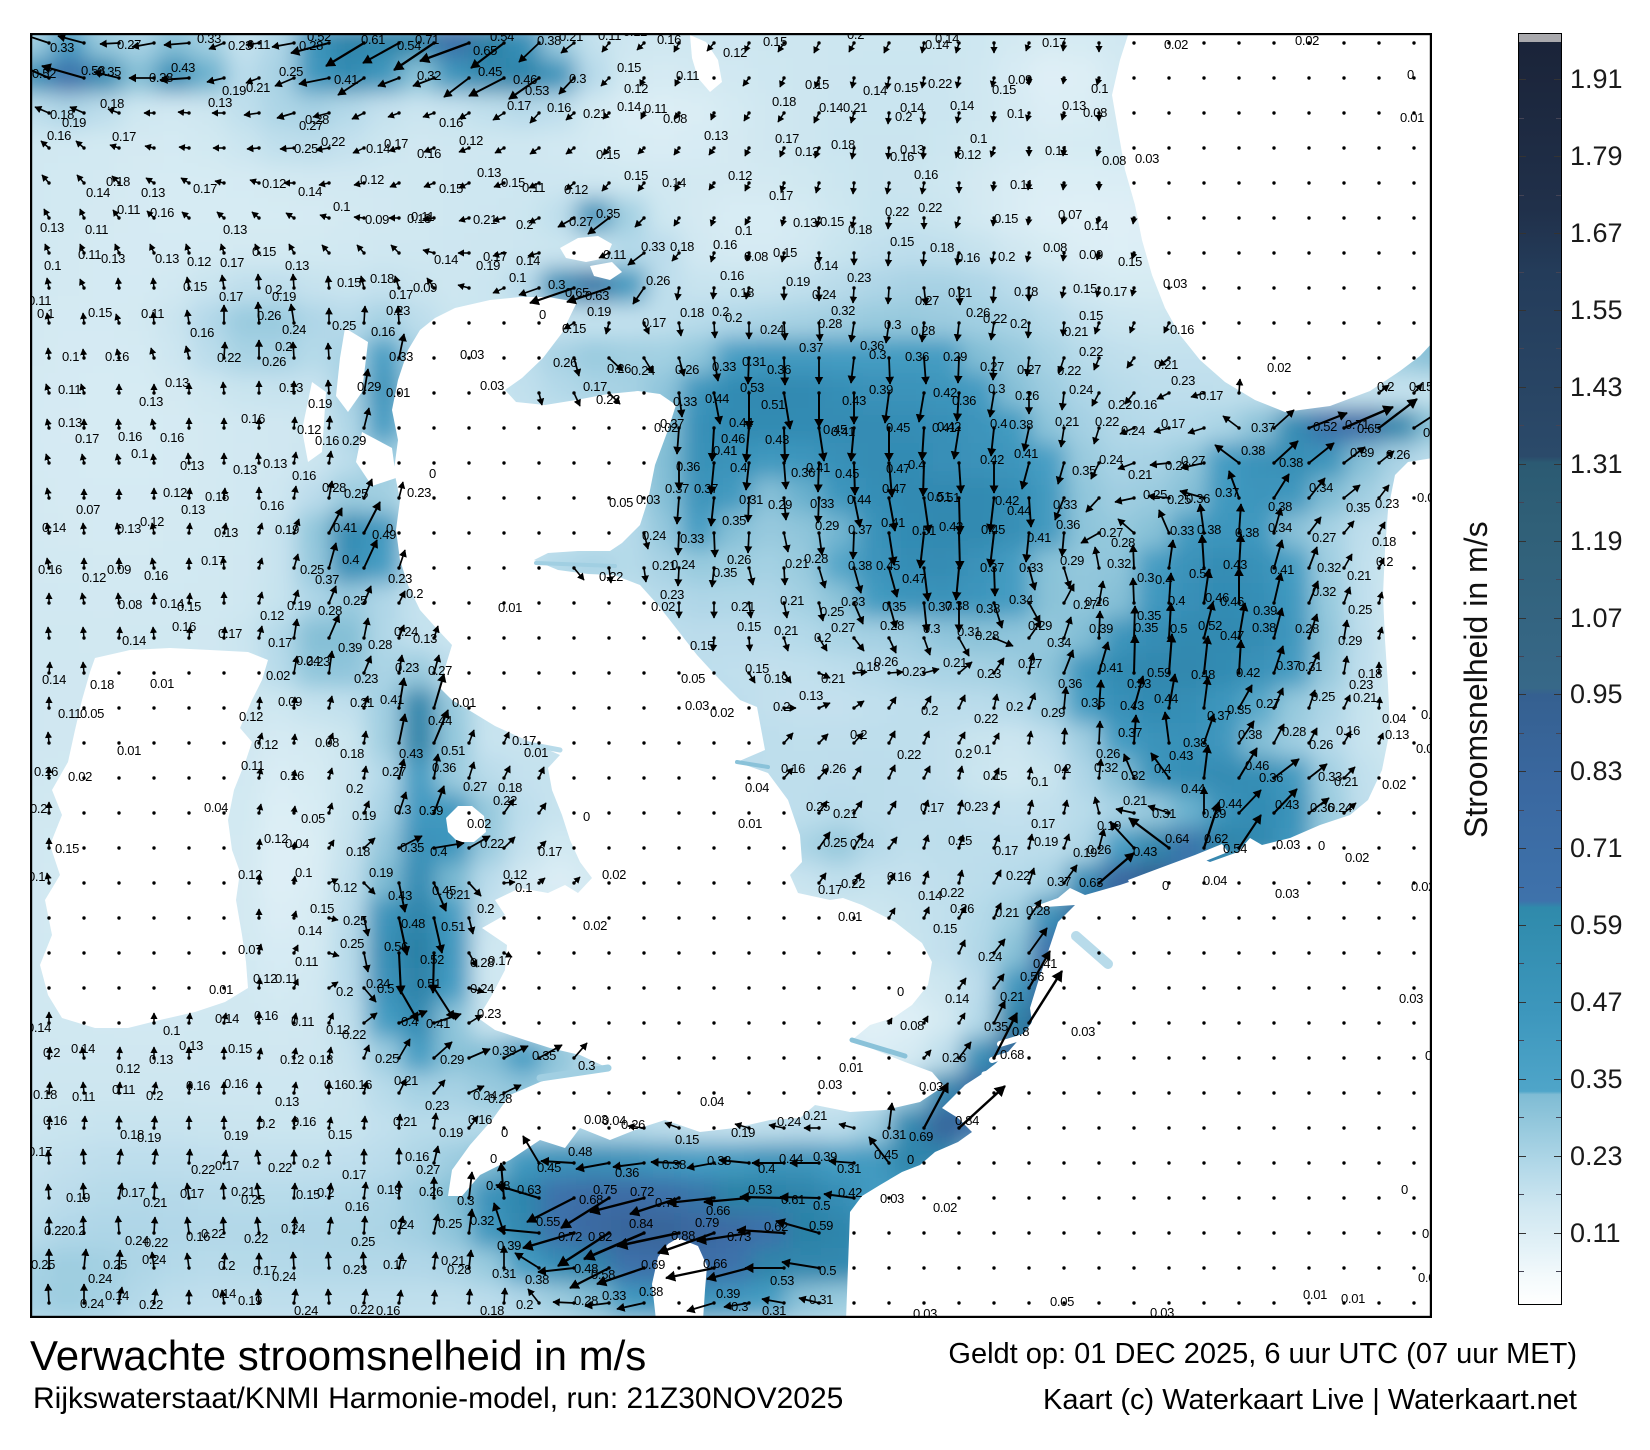 The width and height of the screenshot is (1650, 1450). What do you see at coordinates (130, 604) in the screenshot?
I see `svg-text: 0.08` at bounding box center [130, 604].